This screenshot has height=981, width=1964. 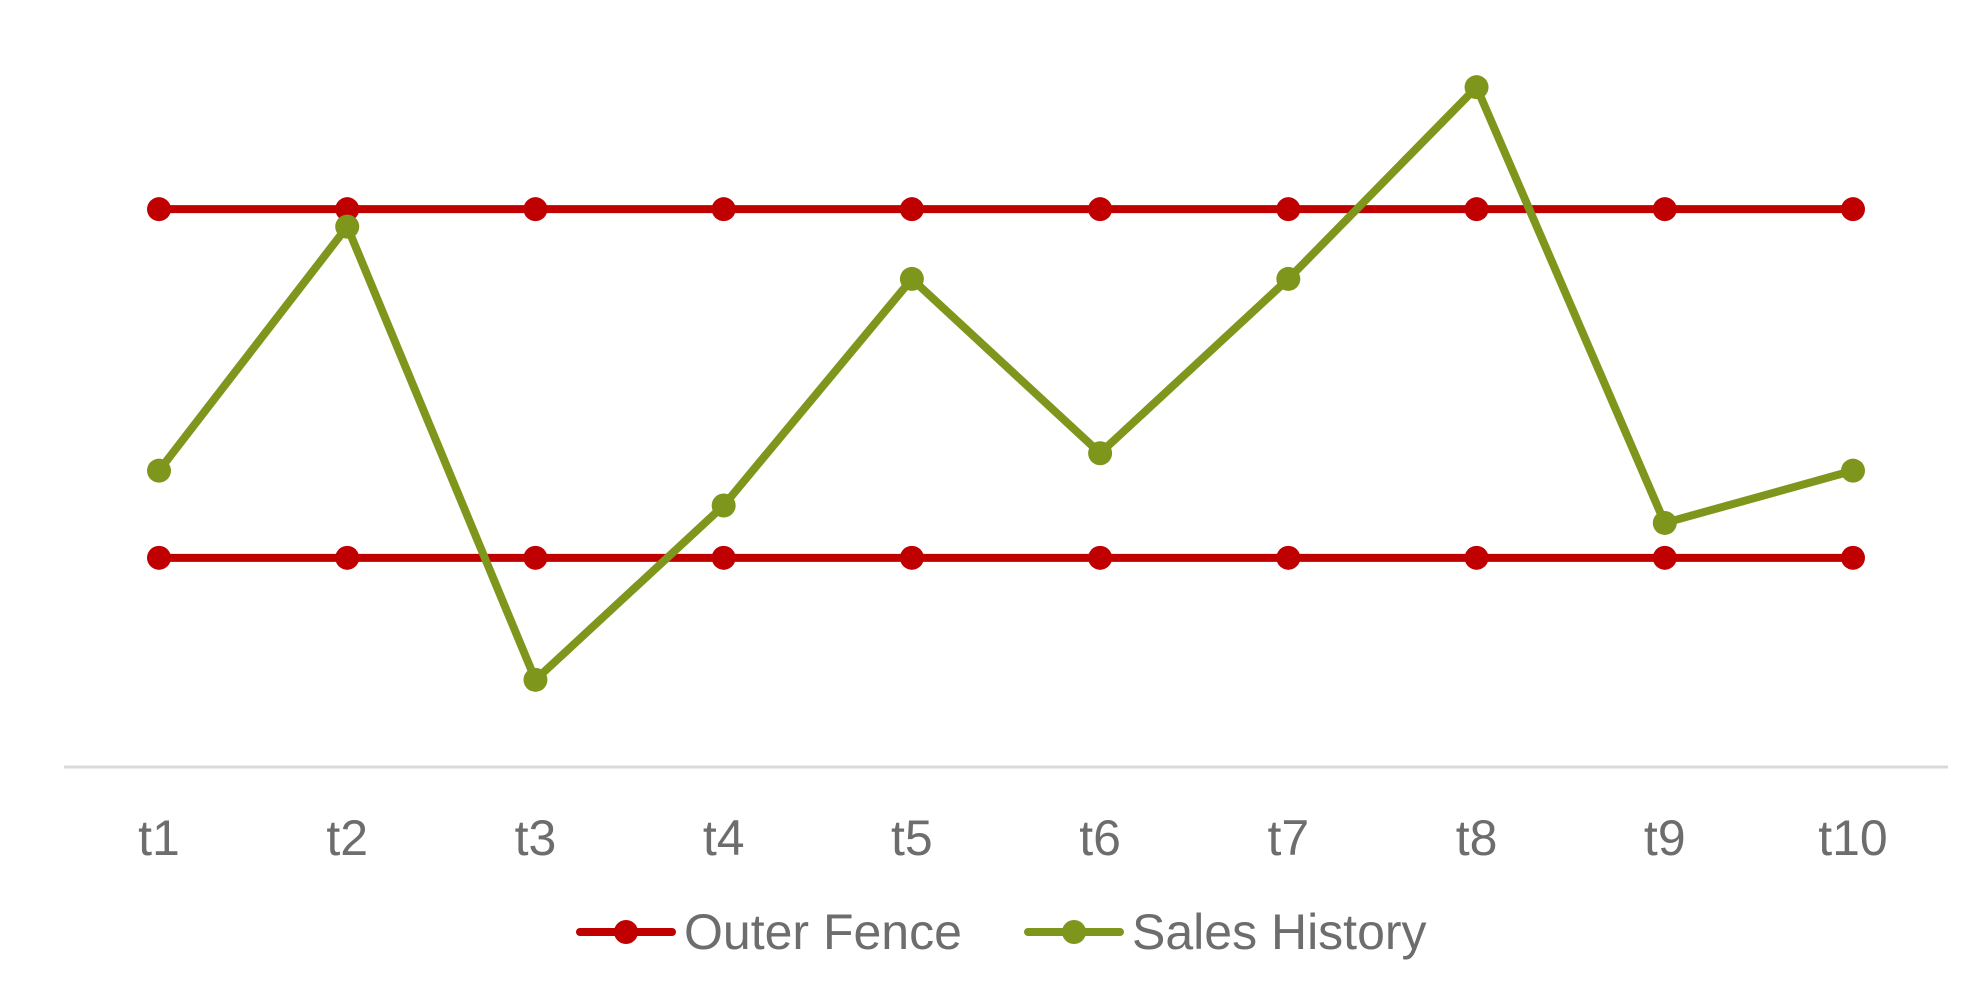 I want to click on x-tick-label: t6, so click(x=1100, y=838).